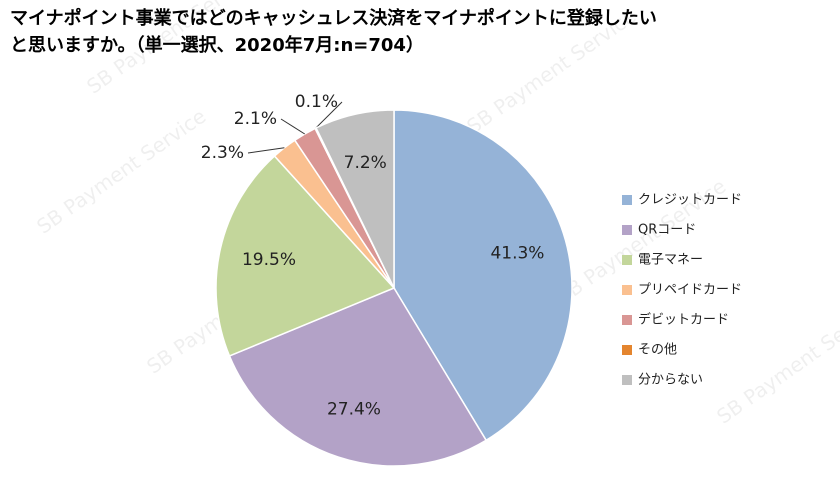 The width and height of the screenshot is (840, 486). Describe the element at coordinates (269, 260) in the screenshot. I see `data-label: 19.5%` at that location.